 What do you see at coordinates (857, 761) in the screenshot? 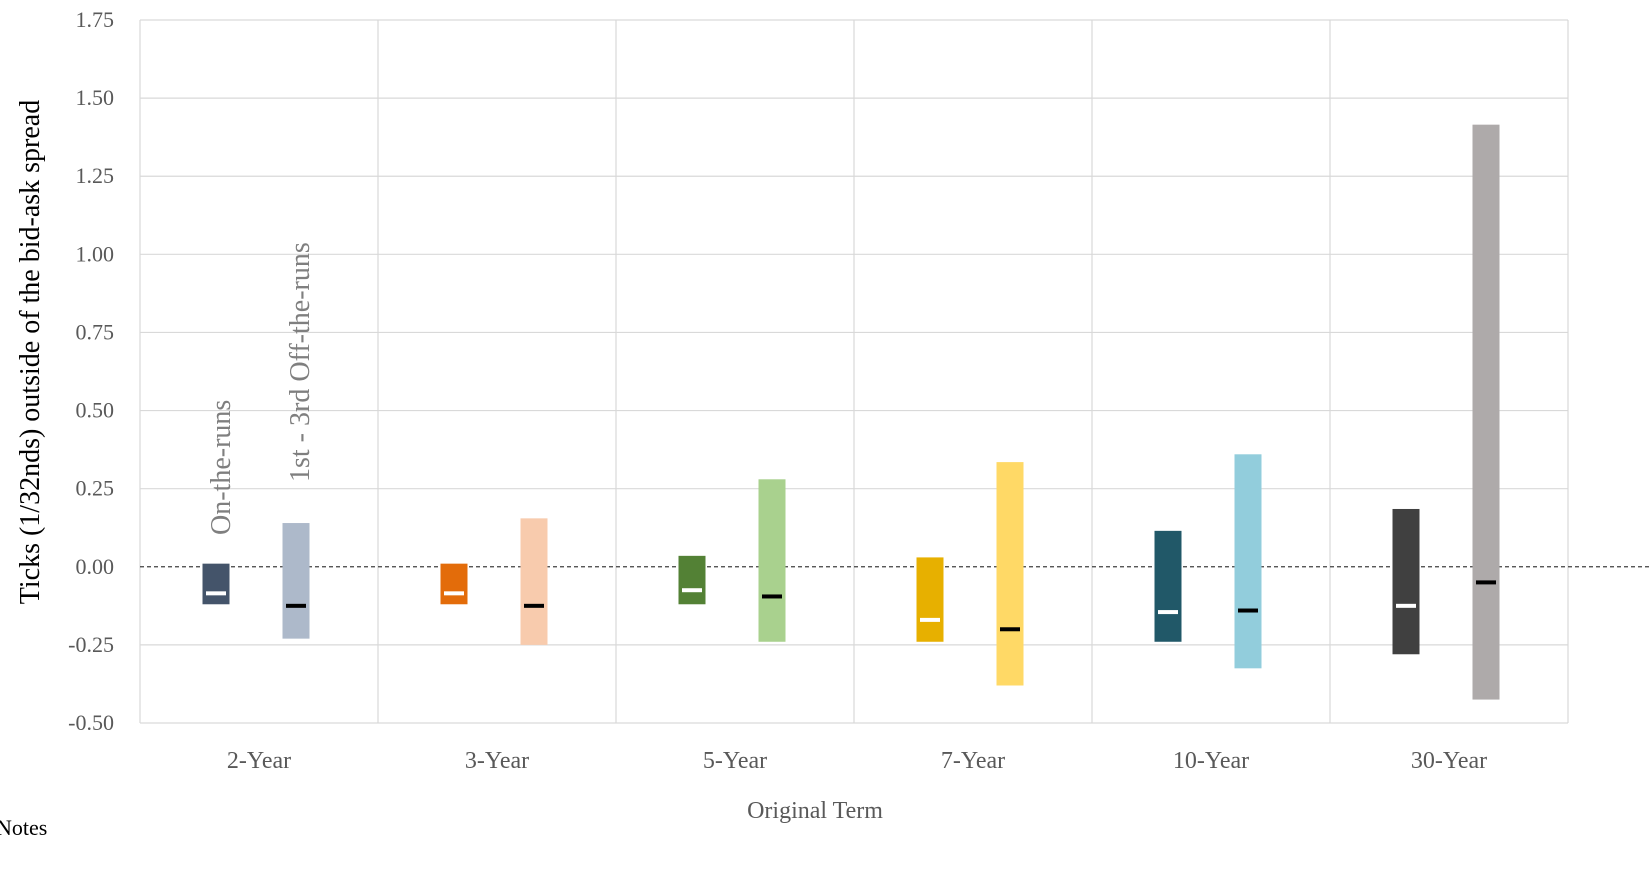
I see `category-labels: 2-Year 3-Year 5-Year 7-Year 10-Year 30-Year` at bounding box center [857, 761].